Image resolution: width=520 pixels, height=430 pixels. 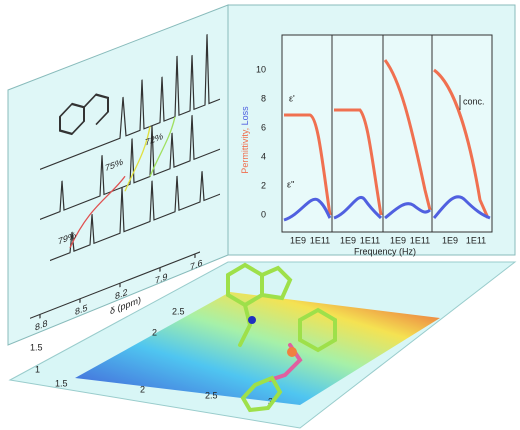 I want to click on annotation: conc., so click(x=474, y=101).